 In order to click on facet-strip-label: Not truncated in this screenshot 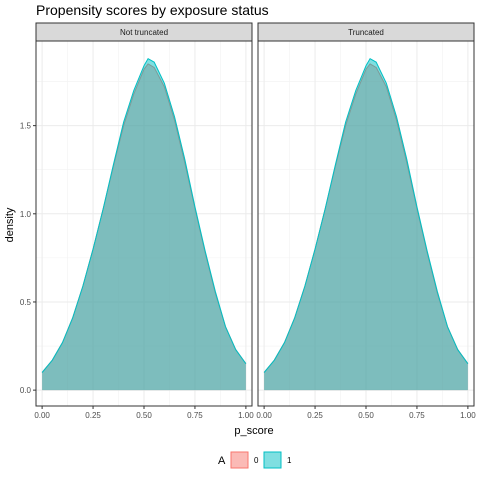, I will do `click(144, 32)`.